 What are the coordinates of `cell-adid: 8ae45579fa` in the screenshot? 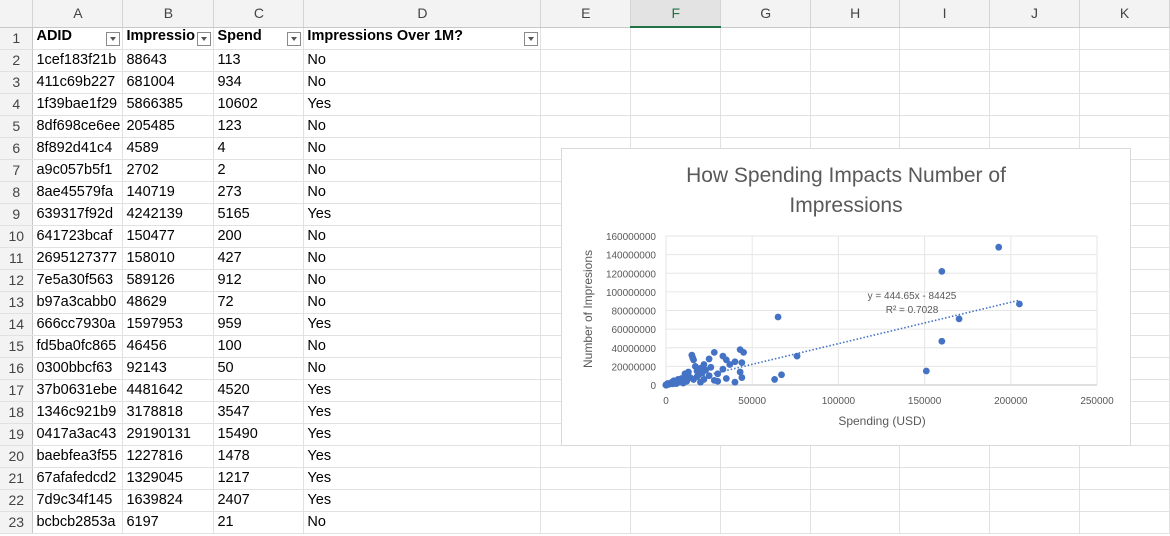 It's located at (78, 192).